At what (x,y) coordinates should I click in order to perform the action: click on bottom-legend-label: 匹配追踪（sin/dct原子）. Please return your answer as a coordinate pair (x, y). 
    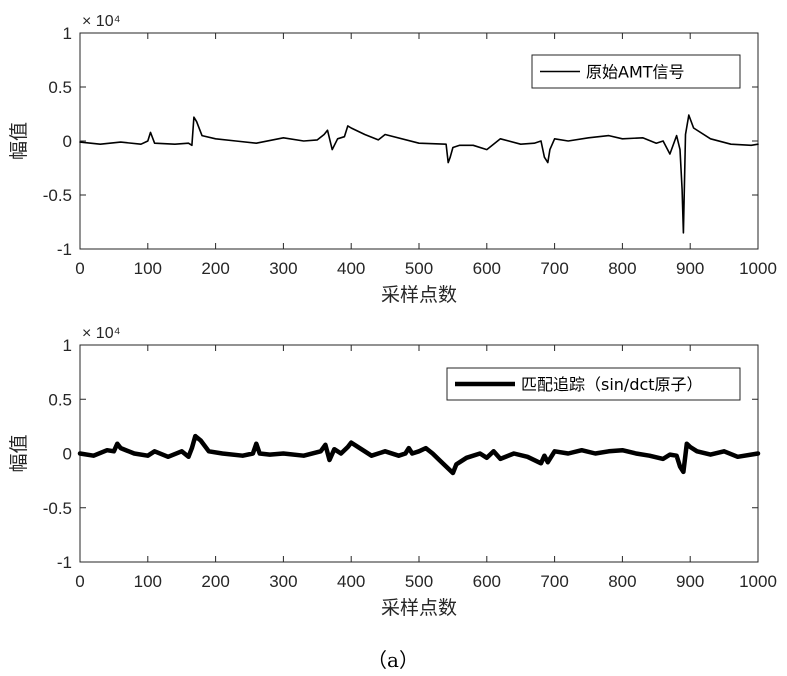
    Looking at the image, I should click on (612, 384).